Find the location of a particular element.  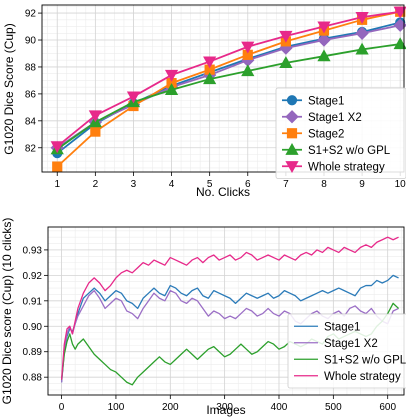

x-axis-label-bottom: Images is located at coordinates (225, 410).